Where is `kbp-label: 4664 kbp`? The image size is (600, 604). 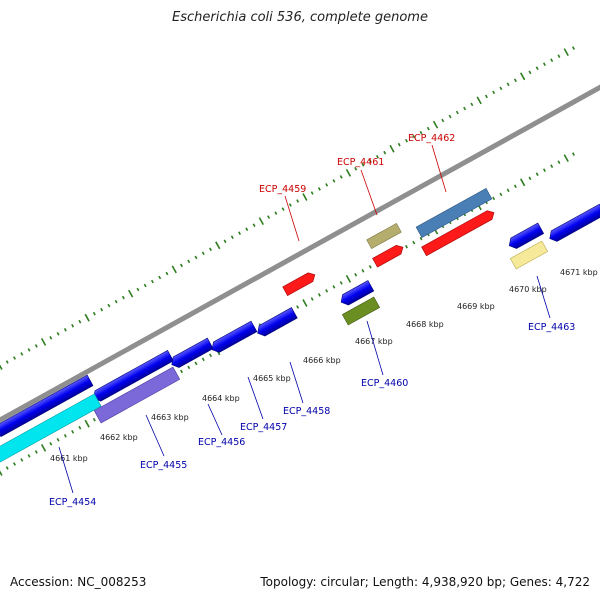 kbp-label: 4664 kbp is located at coordinates (221, 398).